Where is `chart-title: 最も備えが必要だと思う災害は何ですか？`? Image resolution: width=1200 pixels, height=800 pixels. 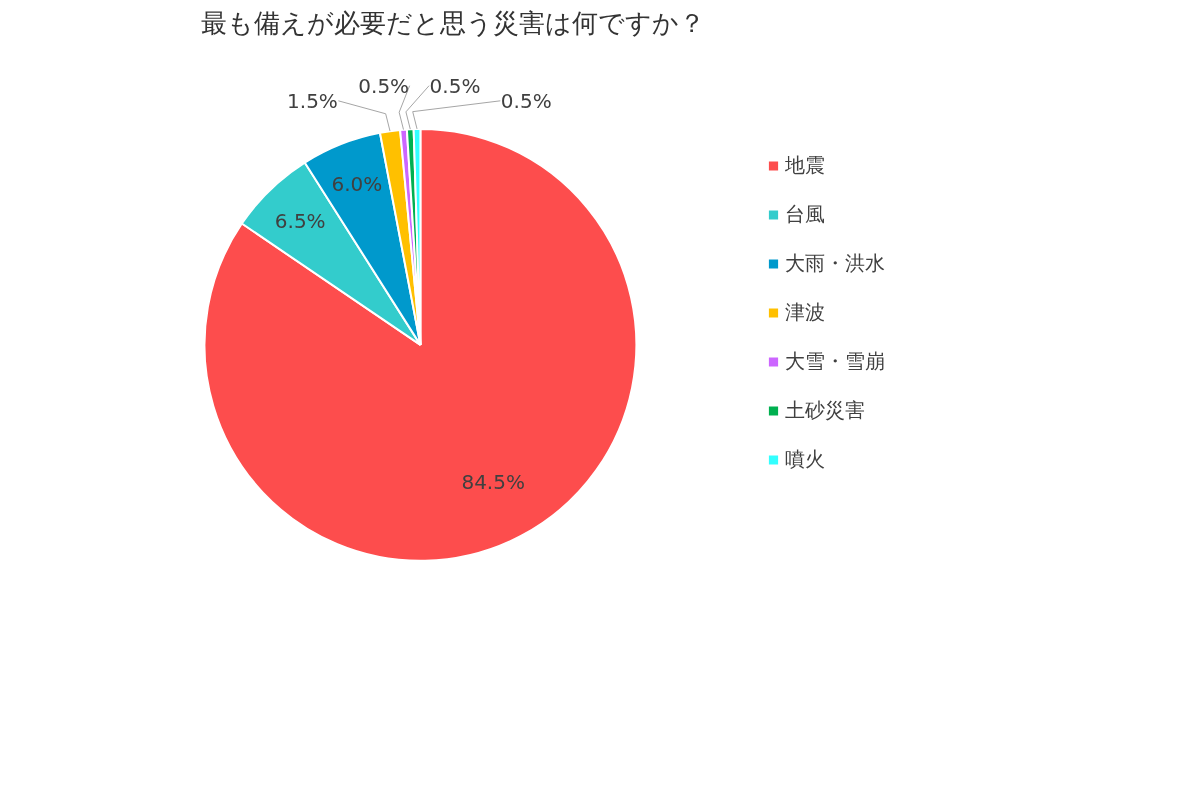 chart-title: 最も備えが必要だと思う災害は何ですか？ is located at coordinates (452, 22).